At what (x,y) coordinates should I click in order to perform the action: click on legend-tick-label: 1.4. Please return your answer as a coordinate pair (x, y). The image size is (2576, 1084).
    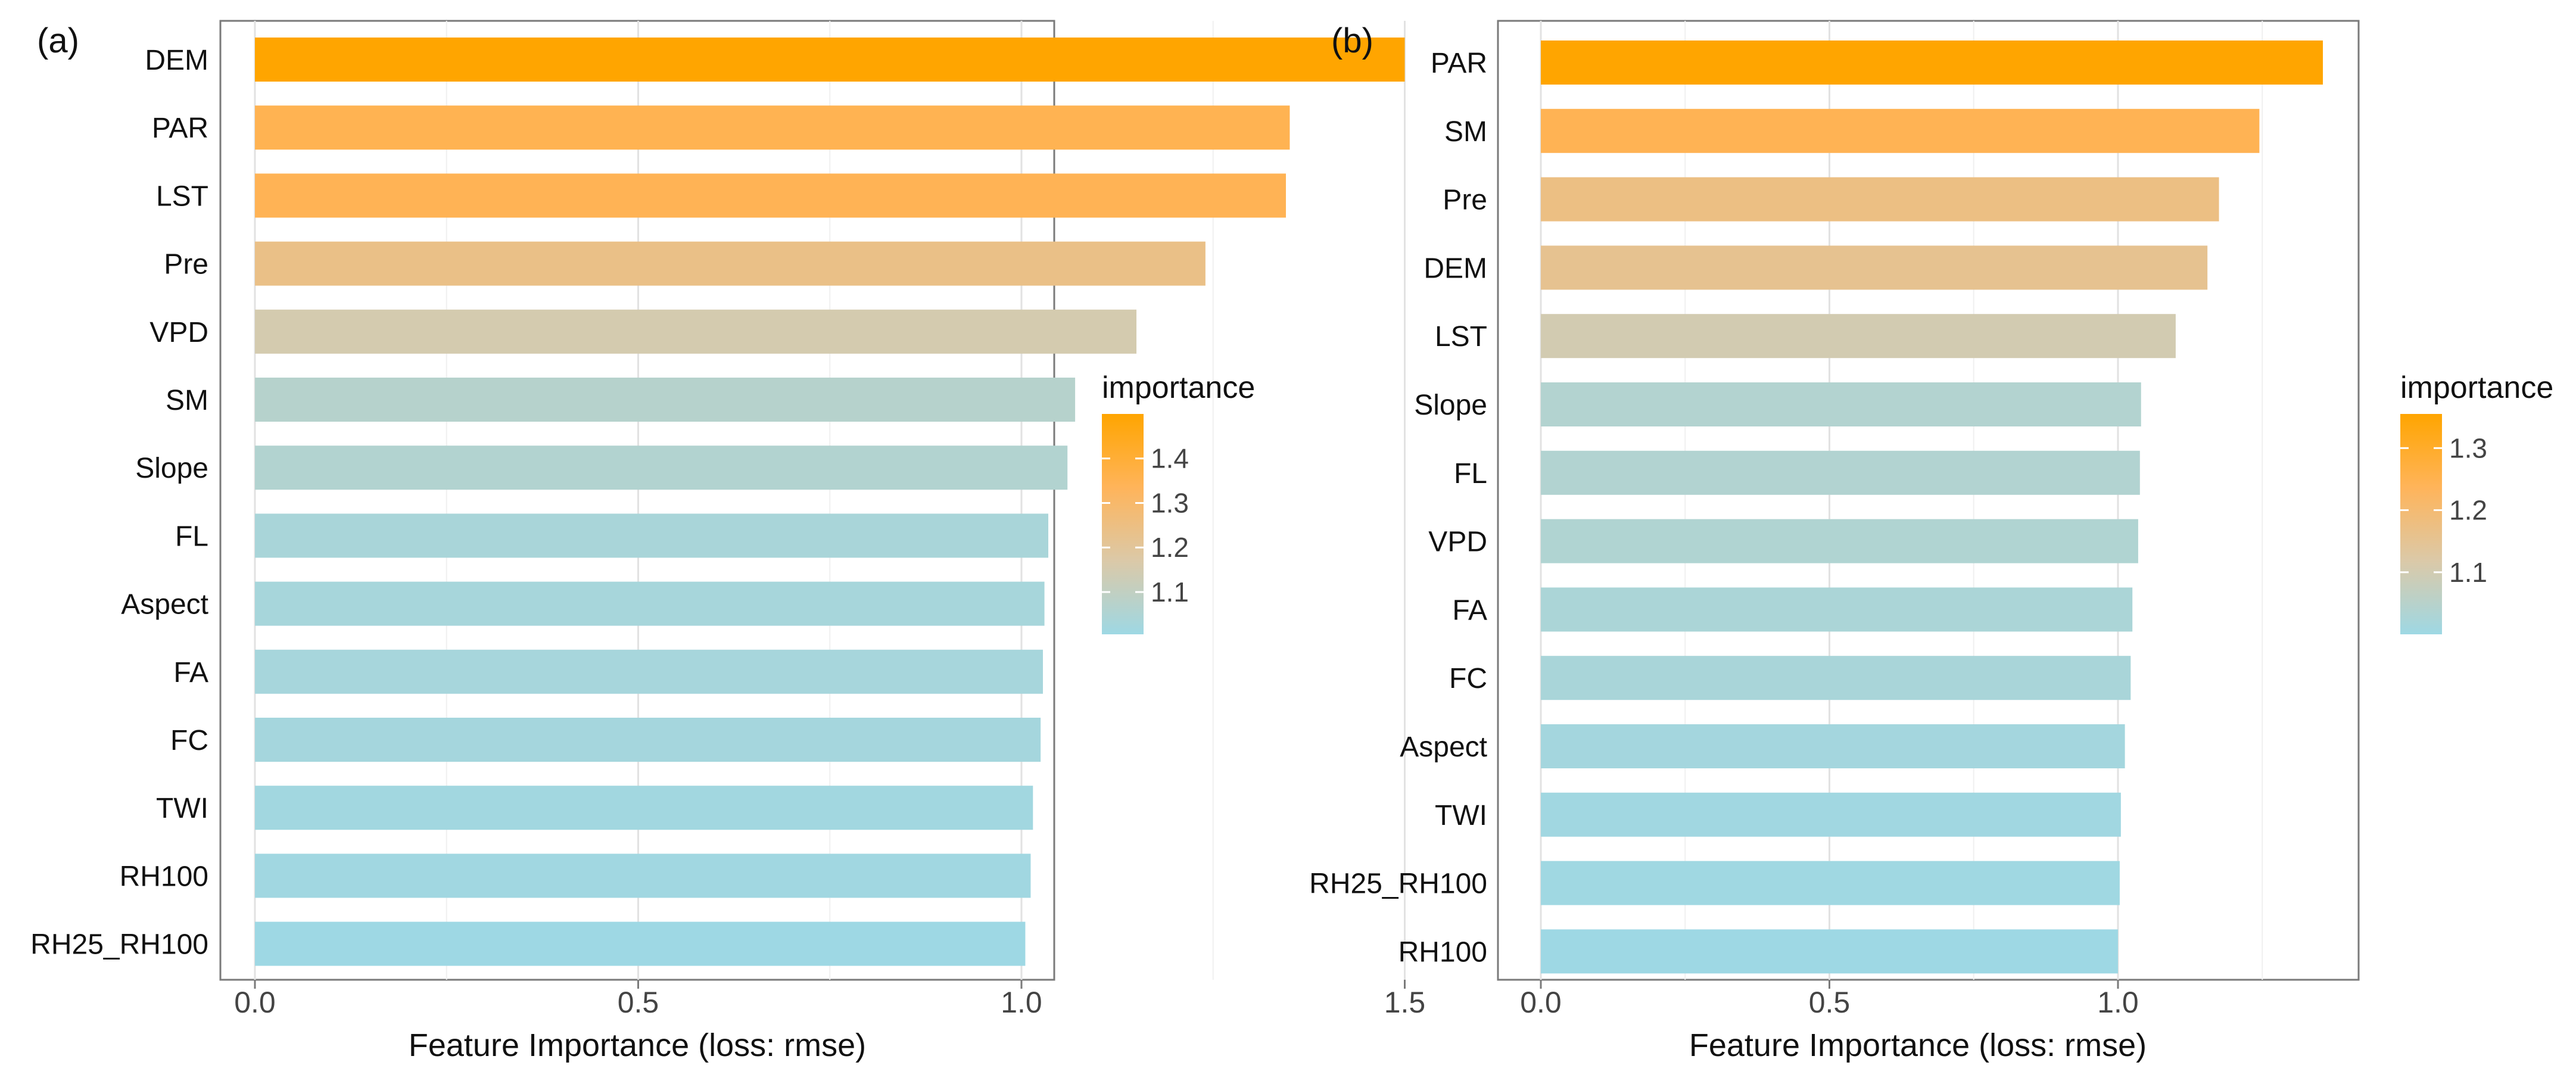
    Looking at the image, I should click on (1170, 458).